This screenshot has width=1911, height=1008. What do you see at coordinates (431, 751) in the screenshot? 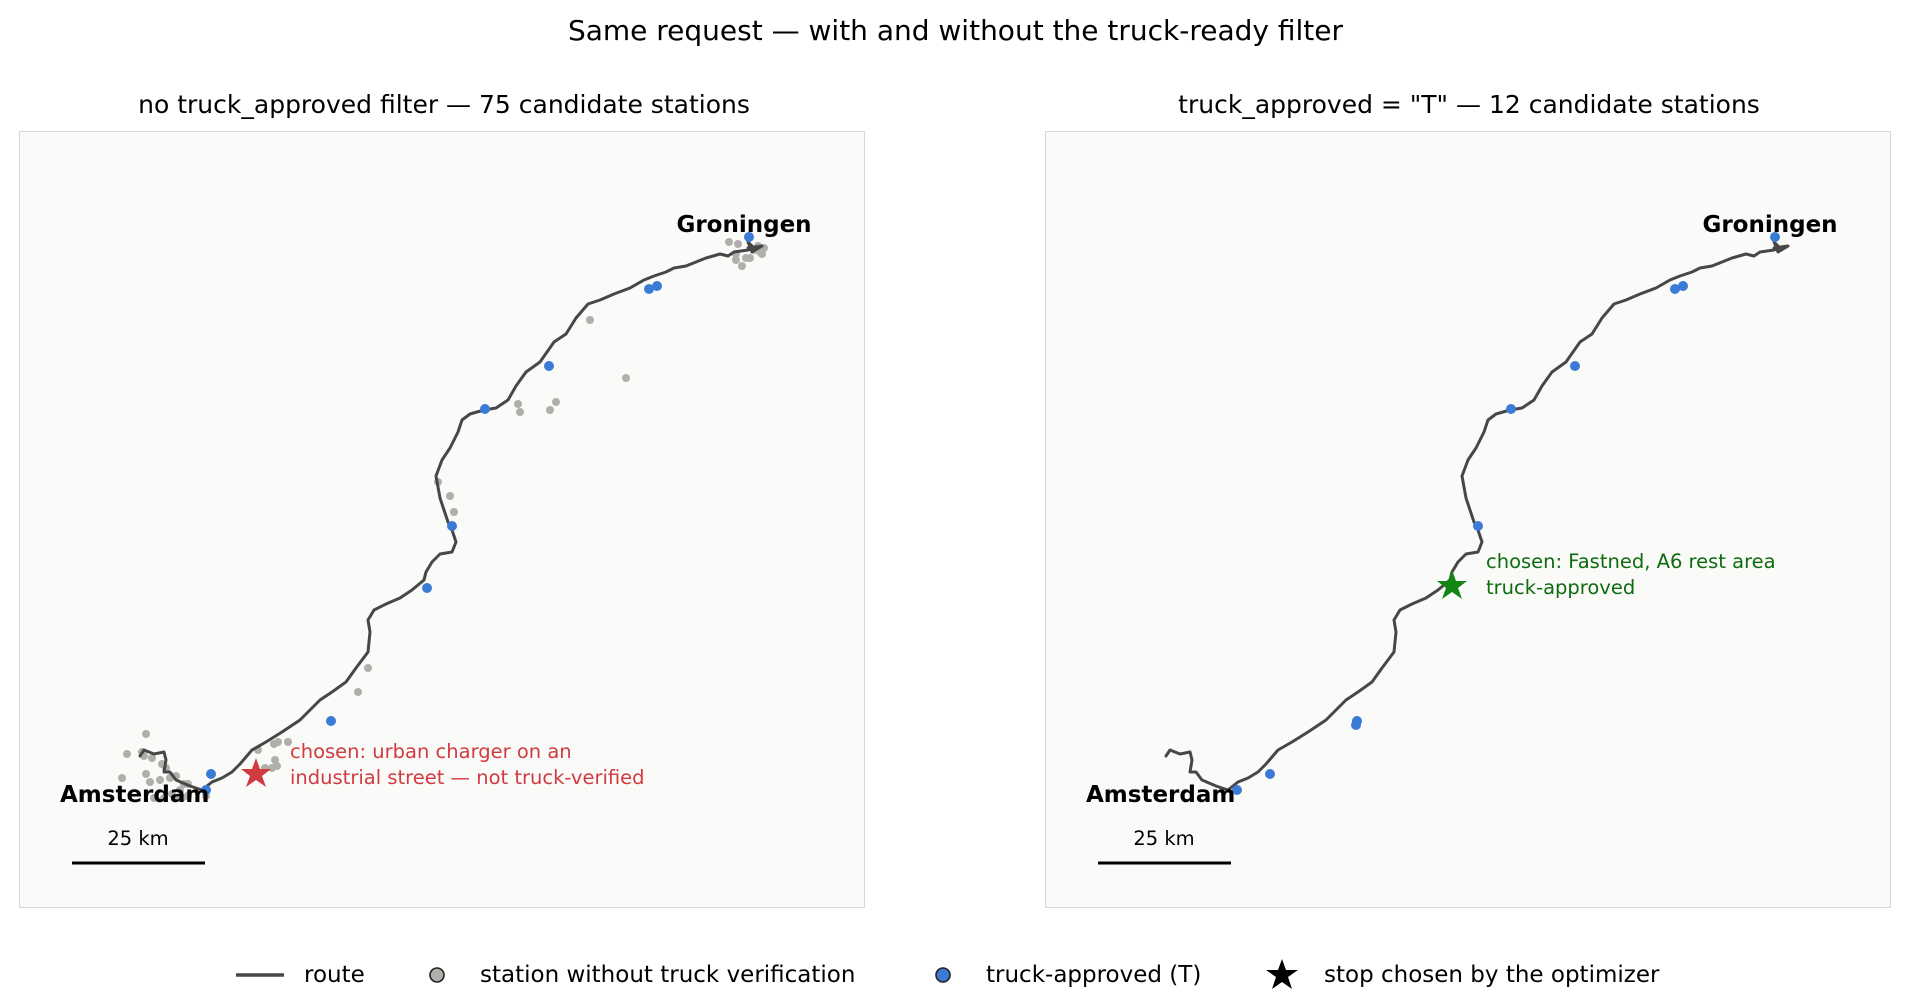
I see `chosen-annotation-line1: chosen: urban charger on an` at bounding box center [431, 751].